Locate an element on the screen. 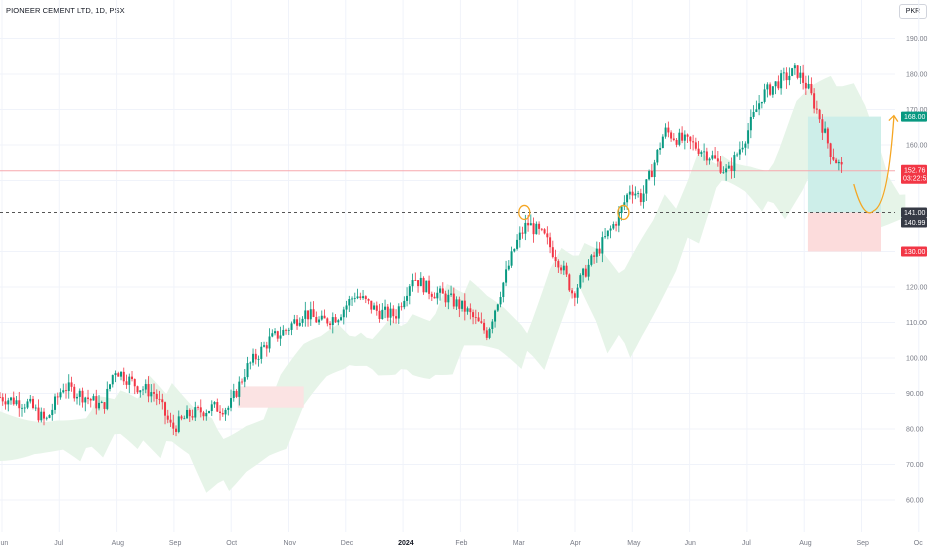  annotations is located at coordinates (708, 167).